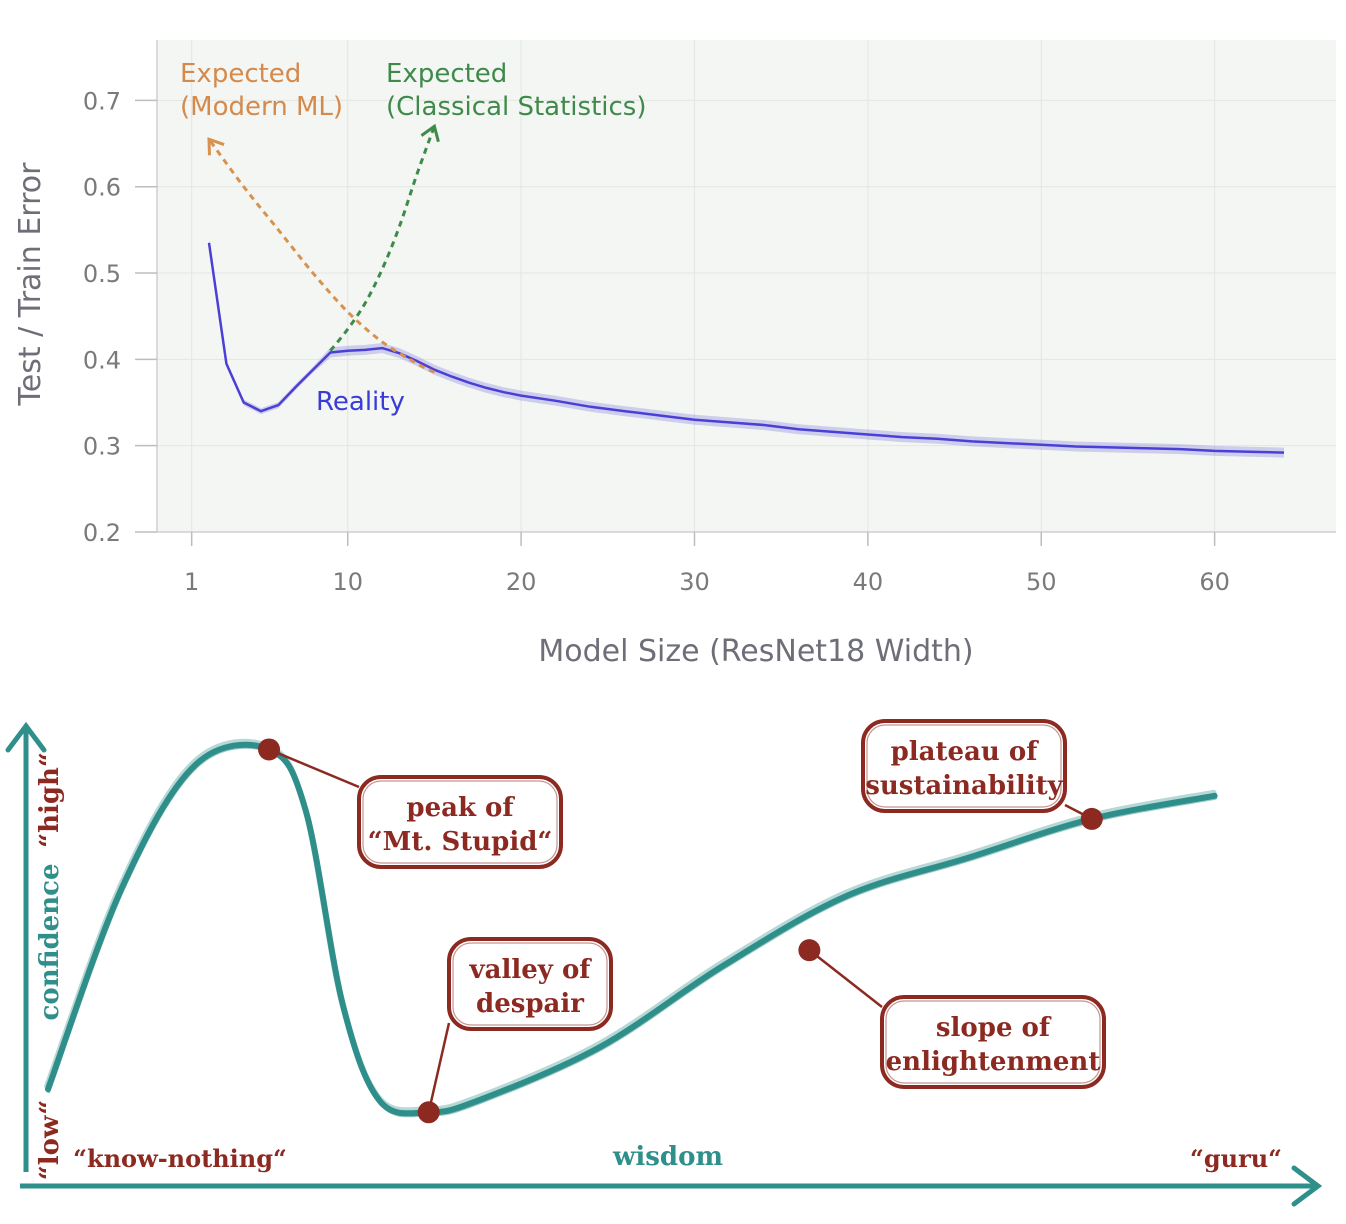 The image size is (1346, 1224). I want to click on y-label-low: “low“, so click(50, 1140).